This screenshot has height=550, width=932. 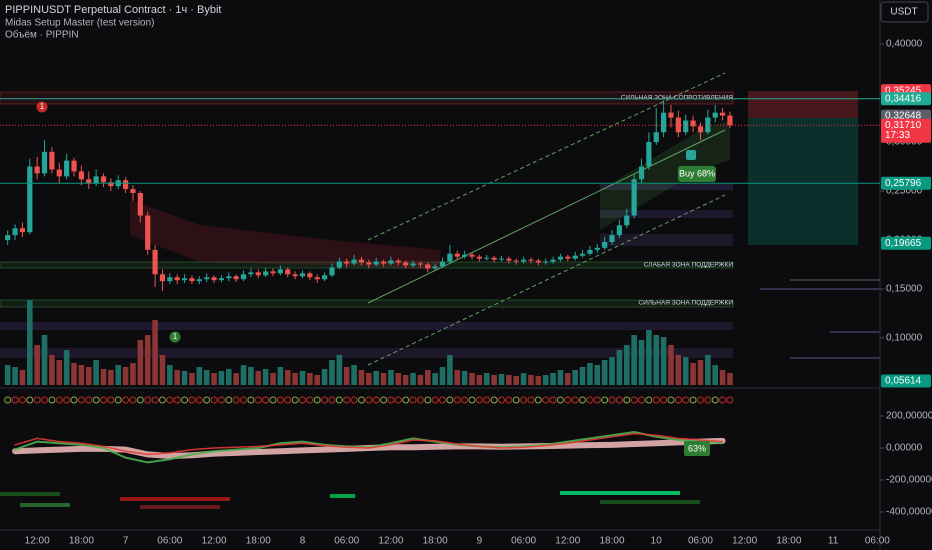 What do you see at coordinates (175, 336) in the screenshot?
I see `marker-label: 1` at bounding box center [175, 336].